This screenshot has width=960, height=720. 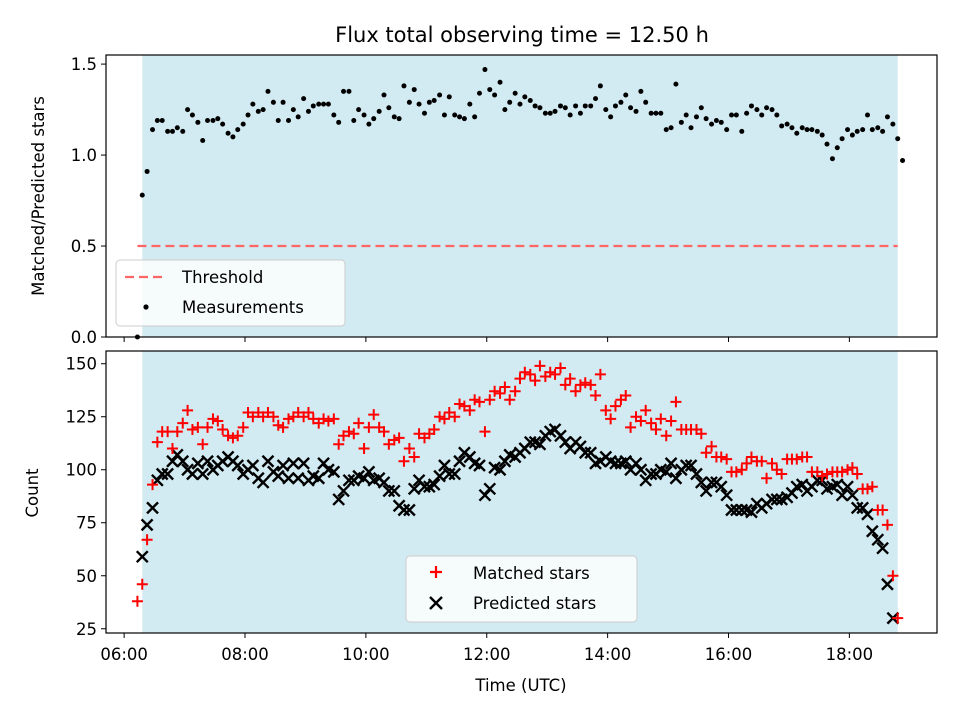 I want to click on measurements-legend-label: Measurements, so click(x=243, y=307).